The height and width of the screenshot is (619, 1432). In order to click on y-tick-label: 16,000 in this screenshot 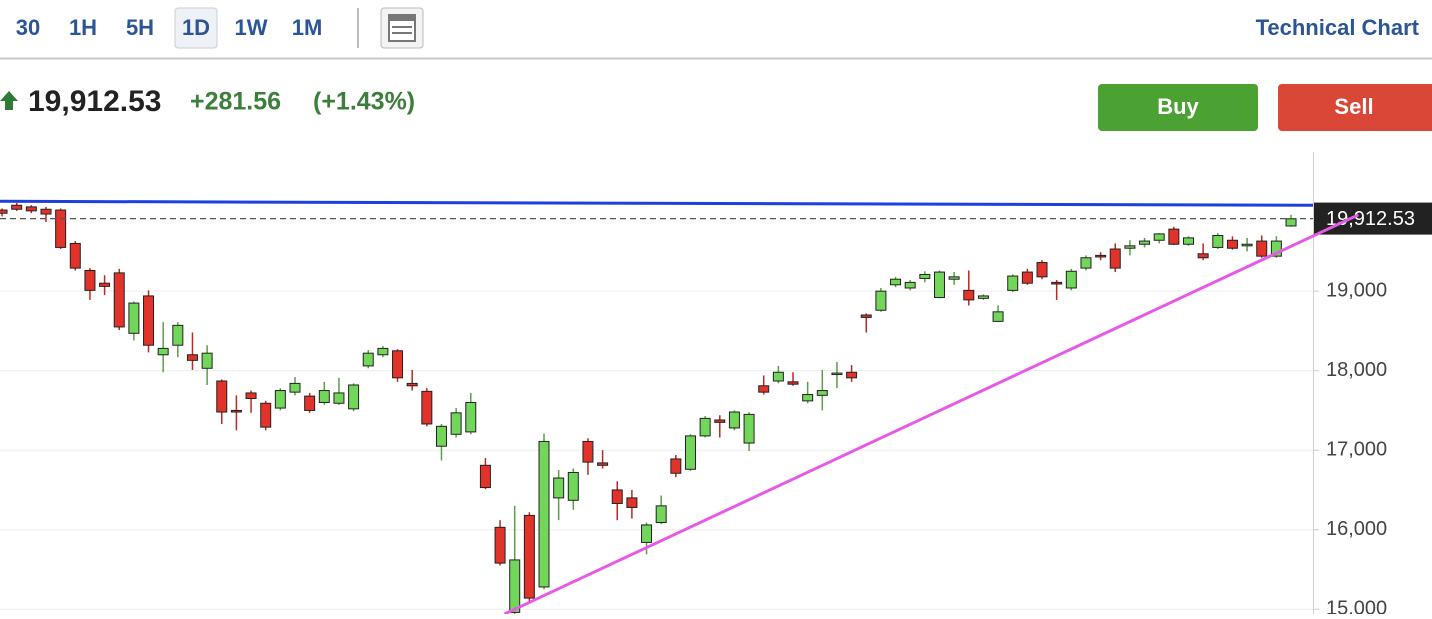, I will do `click(1356, 529)`.